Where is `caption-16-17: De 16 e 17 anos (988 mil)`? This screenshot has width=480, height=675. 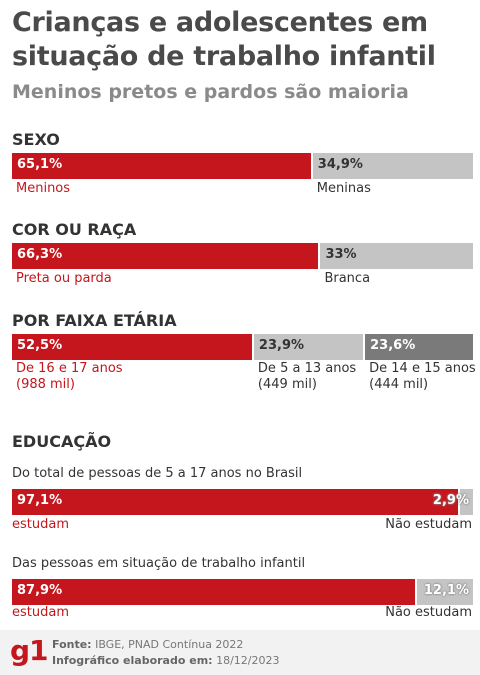 caption-16-17: De 16 e 17 anos (988 mil) is located at coordinates (69, 377).